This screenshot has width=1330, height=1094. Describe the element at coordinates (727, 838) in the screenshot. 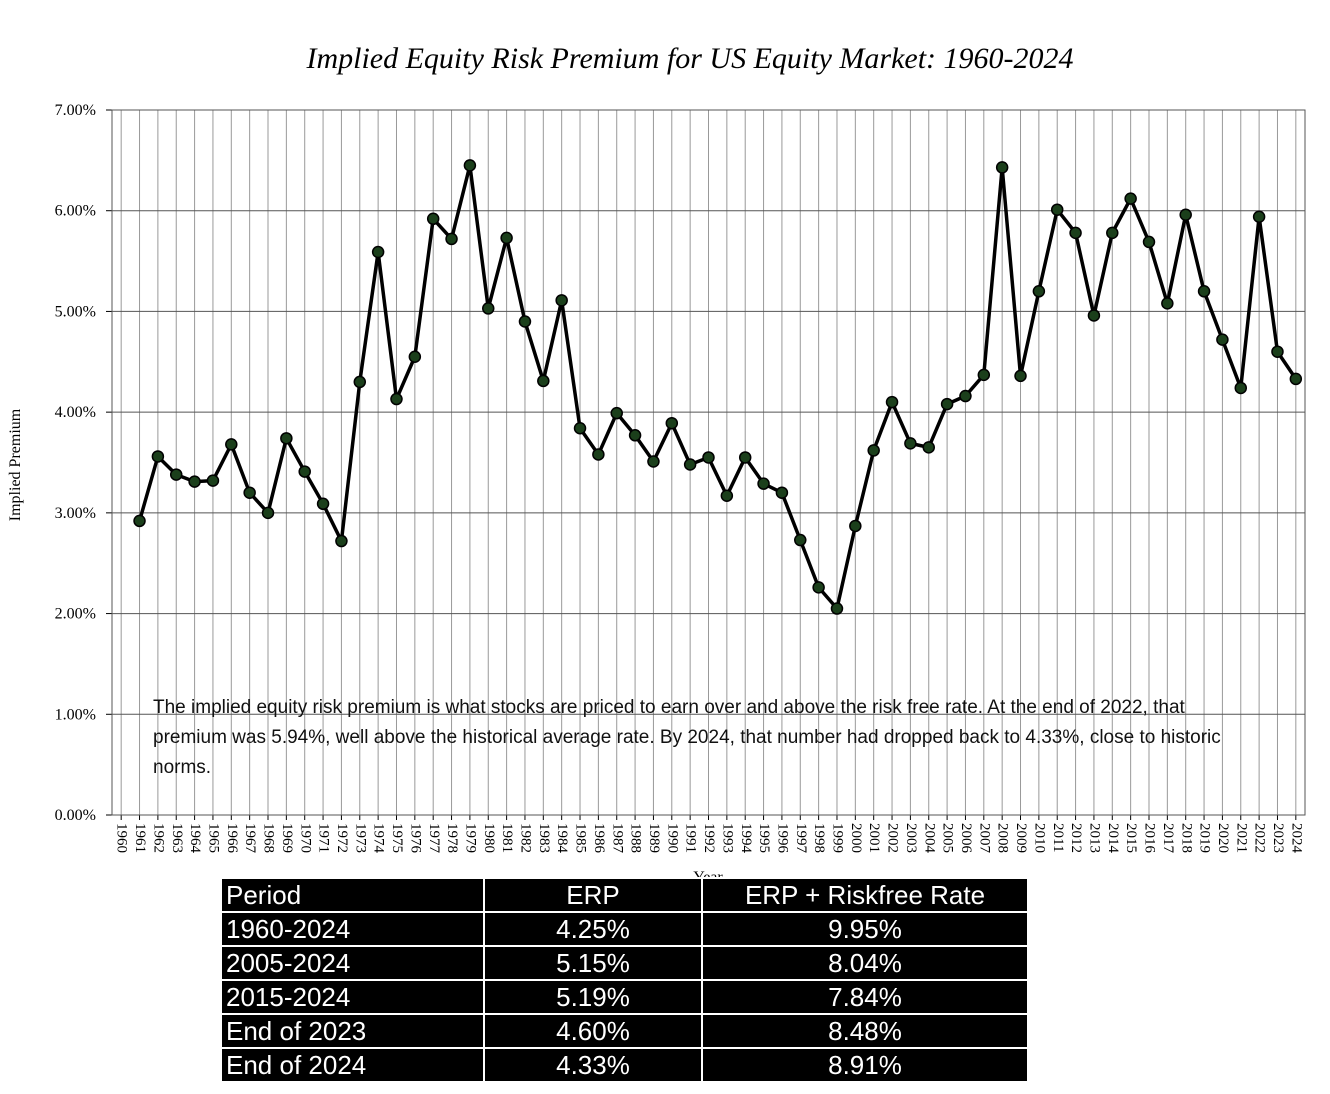

I see `x-tick-label: 1993` at that location.